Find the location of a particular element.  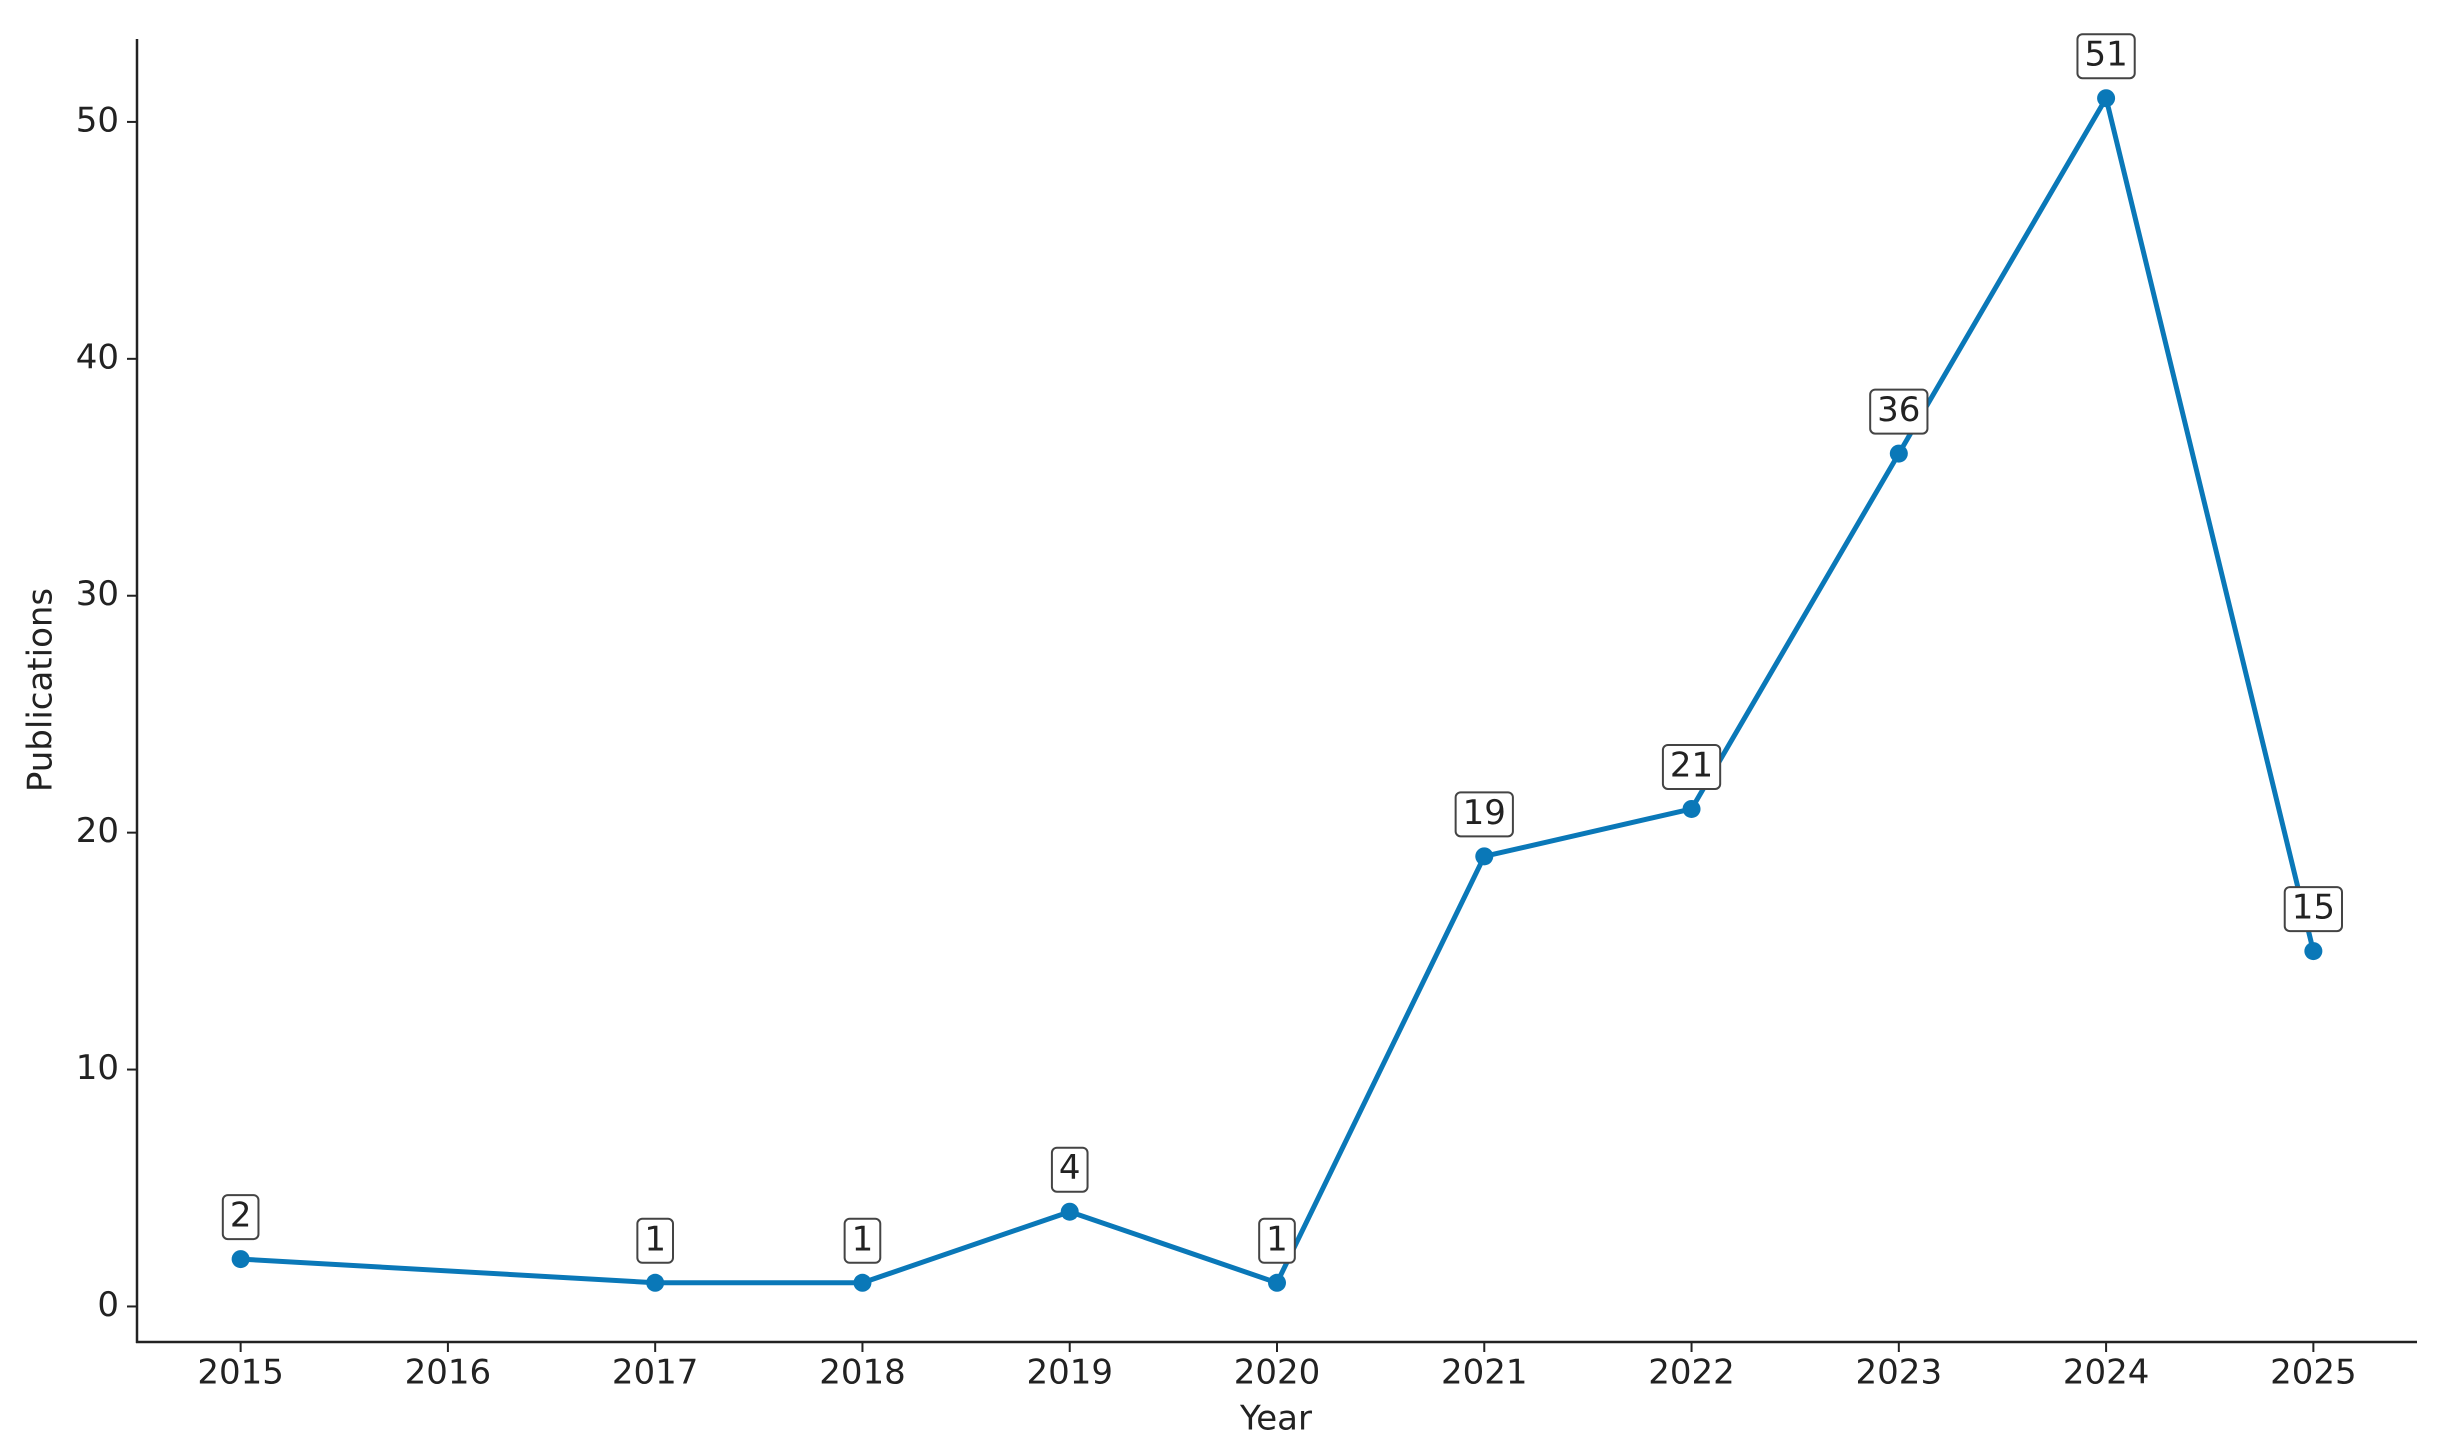

data-label: 21 is located at coordinates (1691, 765).